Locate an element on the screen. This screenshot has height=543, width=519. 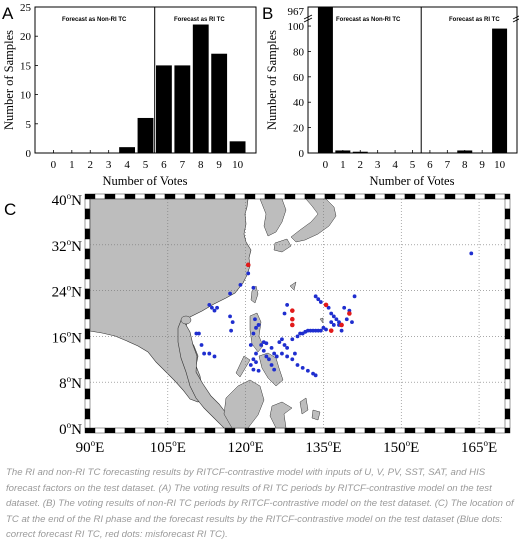
latitude-label: 32oN is located at coordinates (67, 246).